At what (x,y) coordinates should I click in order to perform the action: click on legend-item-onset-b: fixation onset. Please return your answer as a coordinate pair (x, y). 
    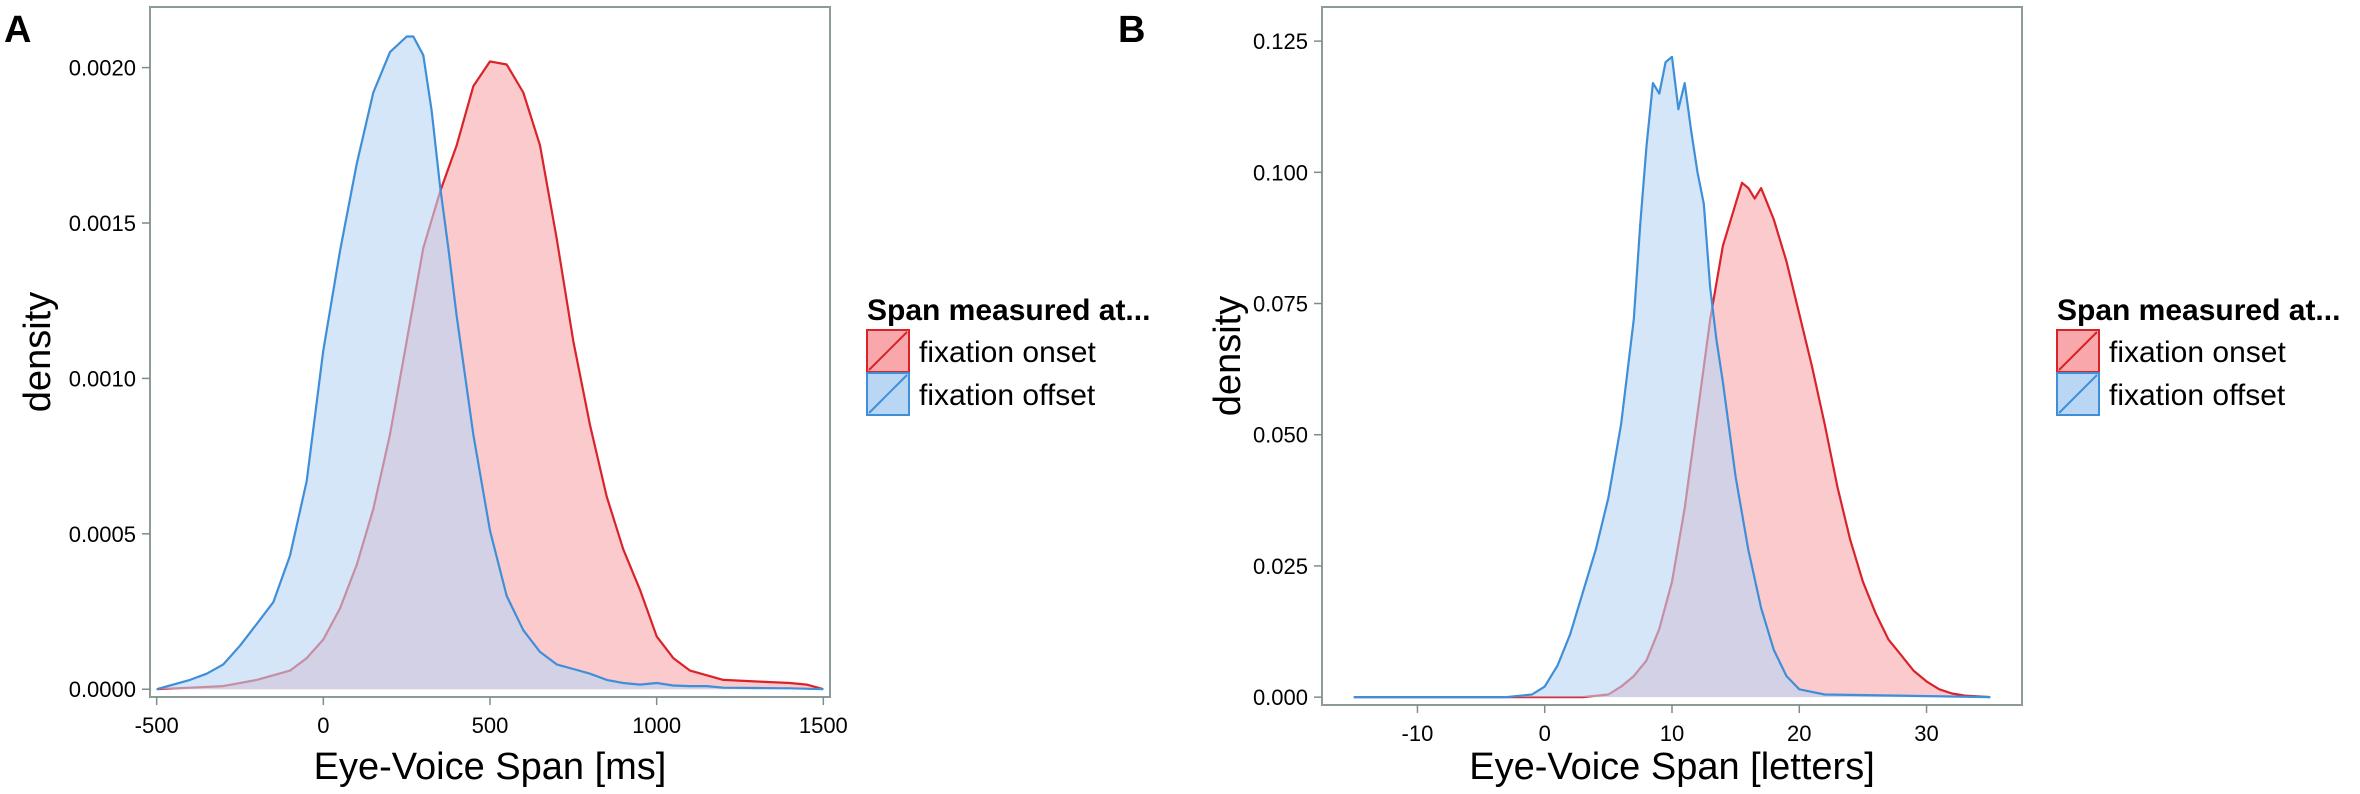
    Looking at the image, I should click on (2171, 351).